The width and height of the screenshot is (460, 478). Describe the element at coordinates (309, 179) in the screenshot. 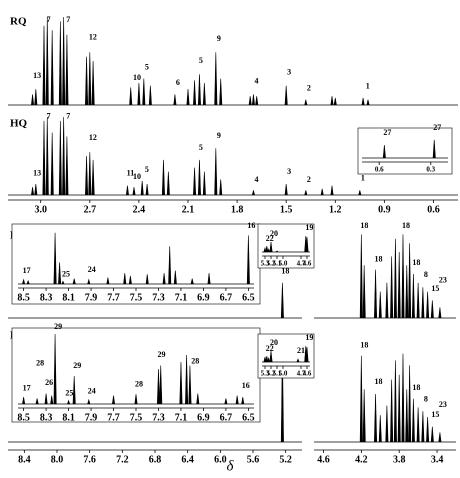

I see `peak-label: 2` at that location.